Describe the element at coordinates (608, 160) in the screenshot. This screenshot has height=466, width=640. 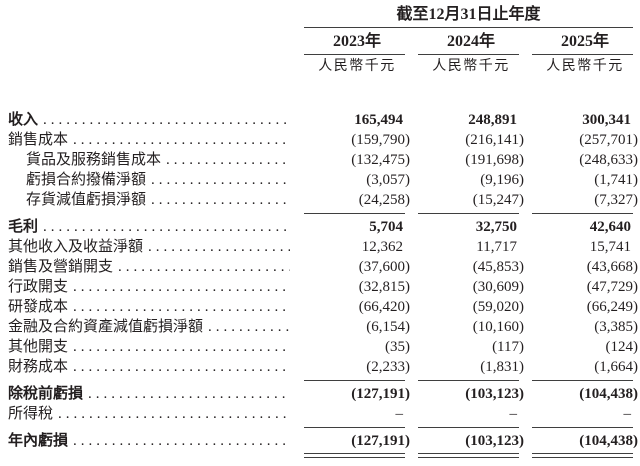
I see `cell-2025: (248,633)` at that location.